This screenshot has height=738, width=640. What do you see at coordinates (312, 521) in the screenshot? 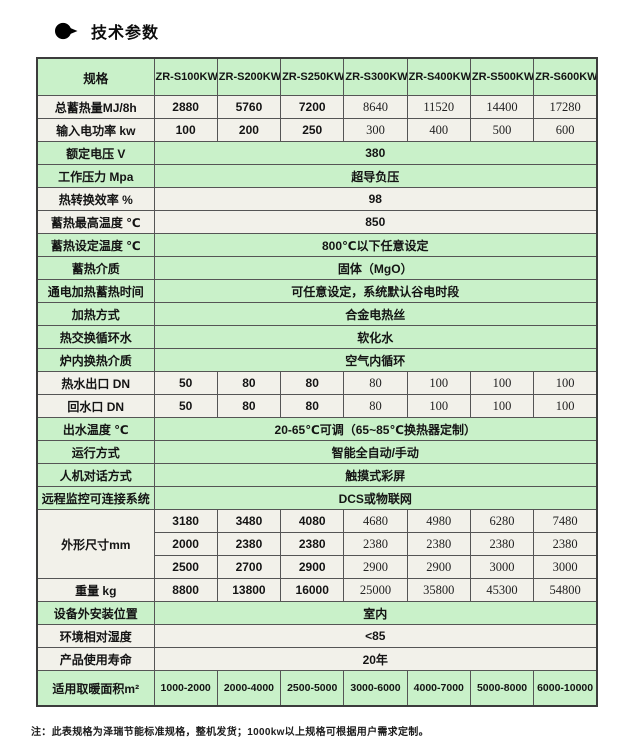
I see `spec-cell: 4080` at bounding box center [312, 521].